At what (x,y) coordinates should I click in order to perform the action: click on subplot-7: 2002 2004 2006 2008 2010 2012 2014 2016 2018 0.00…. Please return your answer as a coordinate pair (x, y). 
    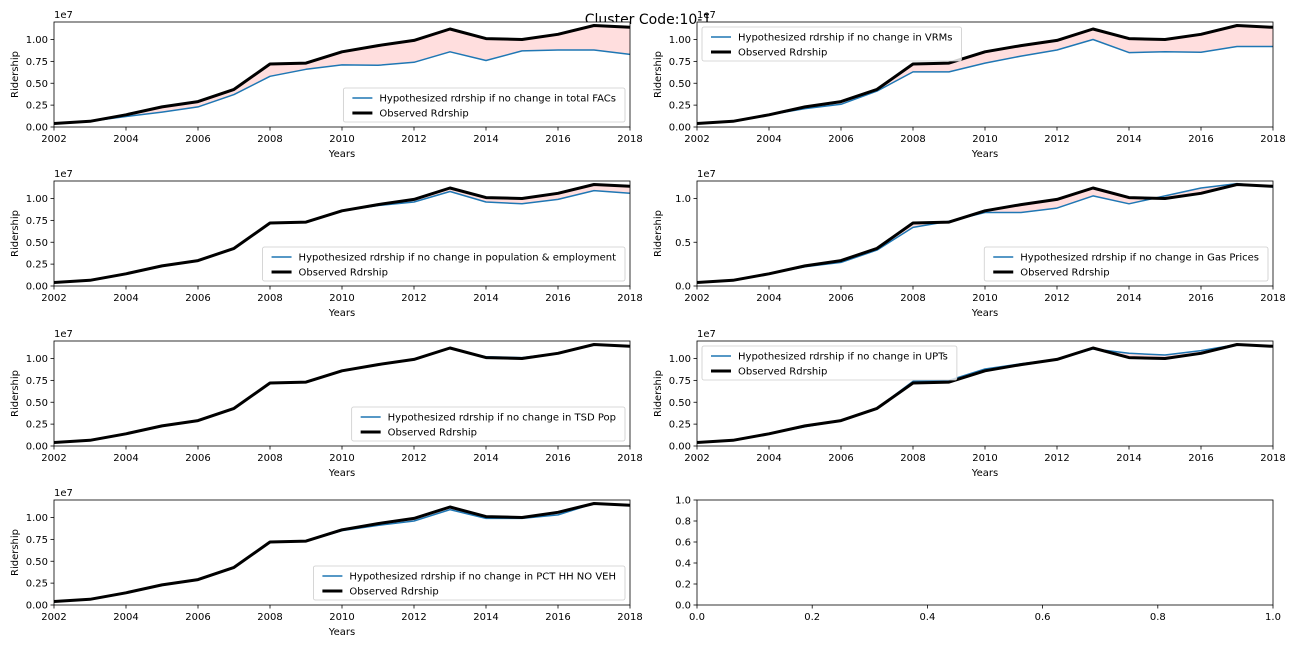
    Looking at the image, I should click on (326, 563).